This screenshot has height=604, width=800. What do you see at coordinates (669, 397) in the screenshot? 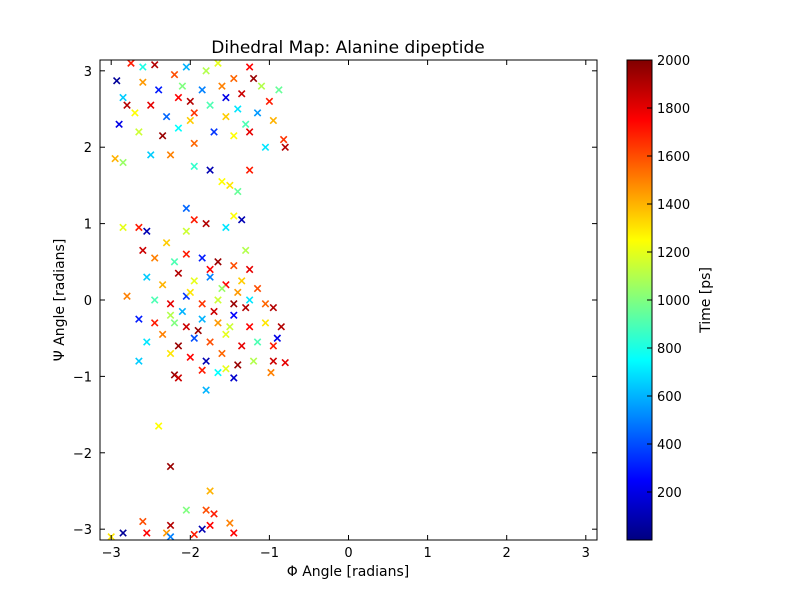
I see `colorbar-tick-label: 600` at bounding box center [669, 397].